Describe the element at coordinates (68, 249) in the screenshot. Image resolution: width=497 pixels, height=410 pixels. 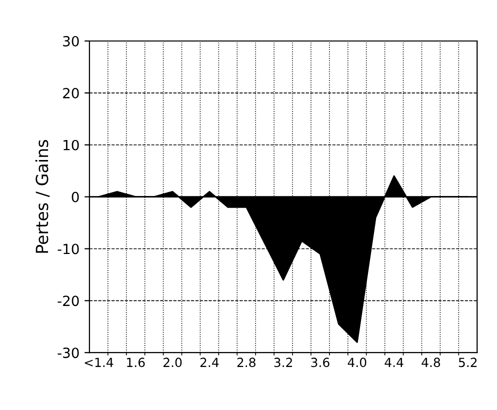
I see `y-tick-label: -10` at that location.